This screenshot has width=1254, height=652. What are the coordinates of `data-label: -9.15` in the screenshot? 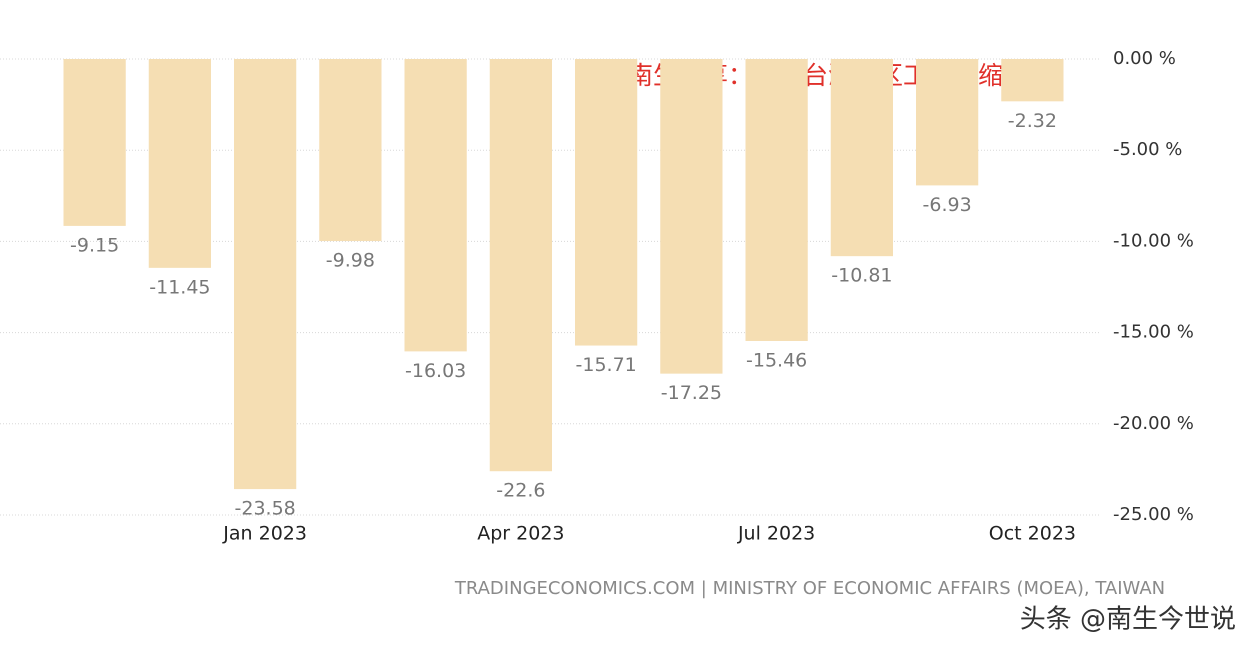 It's located at (94, 245).